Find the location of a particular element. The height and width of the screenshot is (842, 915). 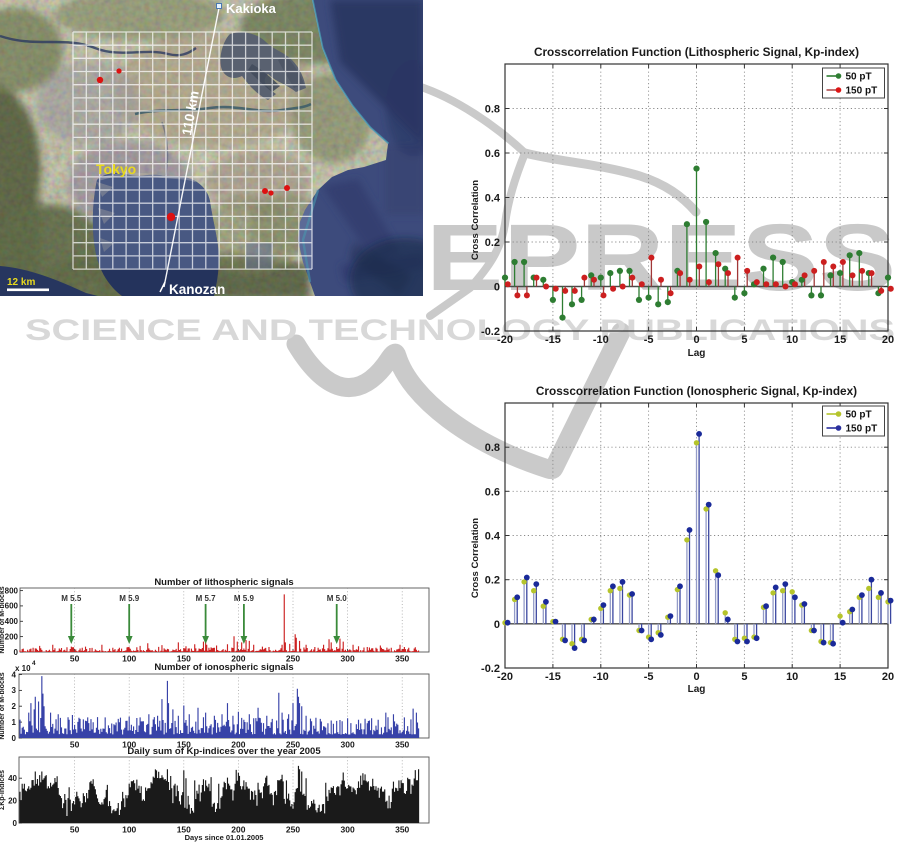

svg-text: 800 is located at coordinates (12, 590).